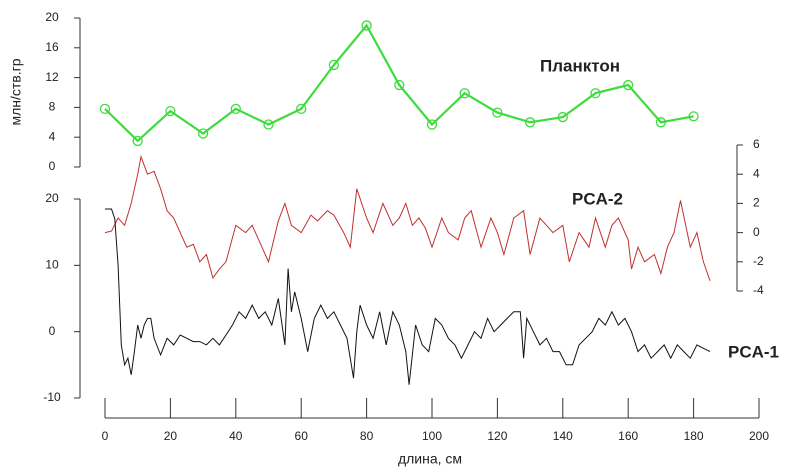  Describe the element at coordinates (580, 65) in the screenshot. I see `series-label: Планктон` at that location.